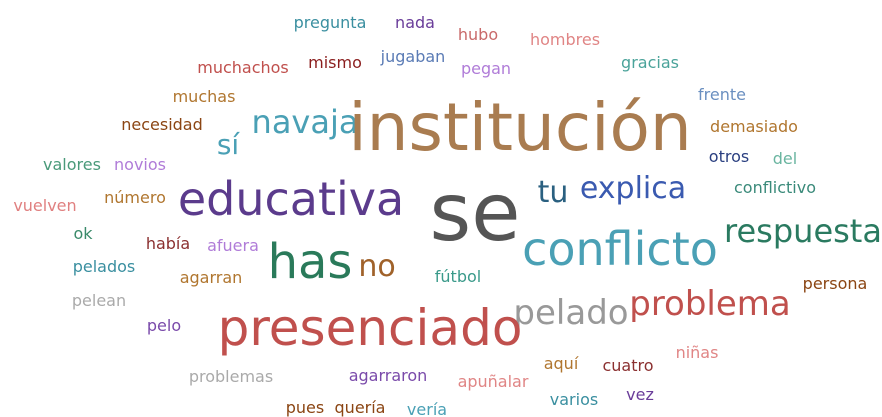 The width and height of the screenshot is (882, 417). Describe the element at coordinates (83, 233) in the screenshot. I see `word: ok` at that location.